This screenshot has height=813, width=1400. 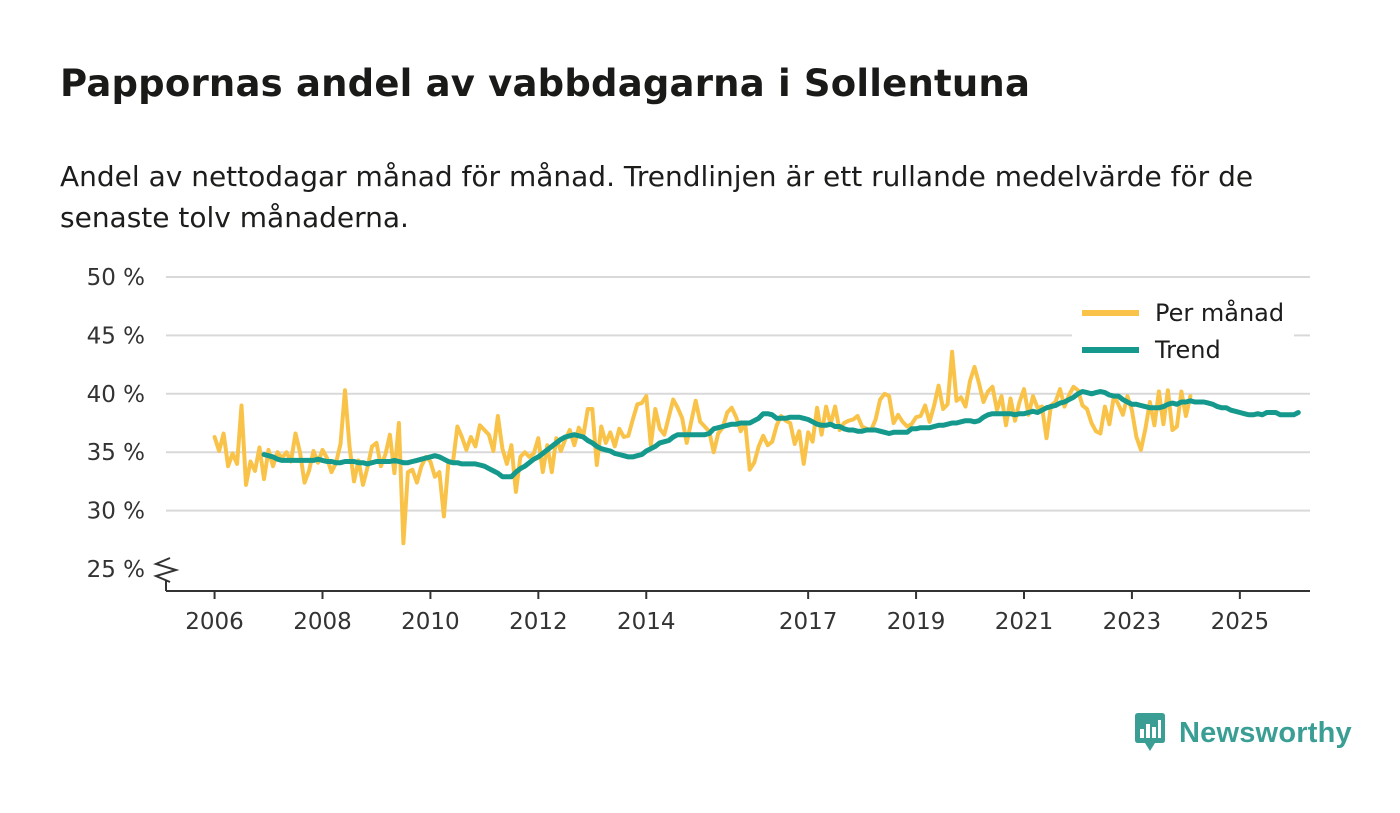 What do you see at coordinates (116, 512) in the screenshot?
I see `y-tick-label: 30 %` at bounding box center [116, 512].